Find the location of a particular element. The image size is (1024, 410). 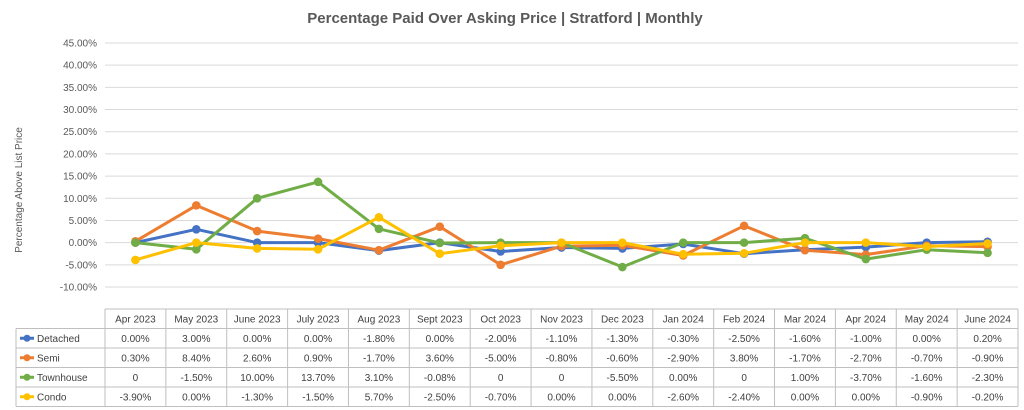

data-label: 0.30% is located at coordinates (135, 358).